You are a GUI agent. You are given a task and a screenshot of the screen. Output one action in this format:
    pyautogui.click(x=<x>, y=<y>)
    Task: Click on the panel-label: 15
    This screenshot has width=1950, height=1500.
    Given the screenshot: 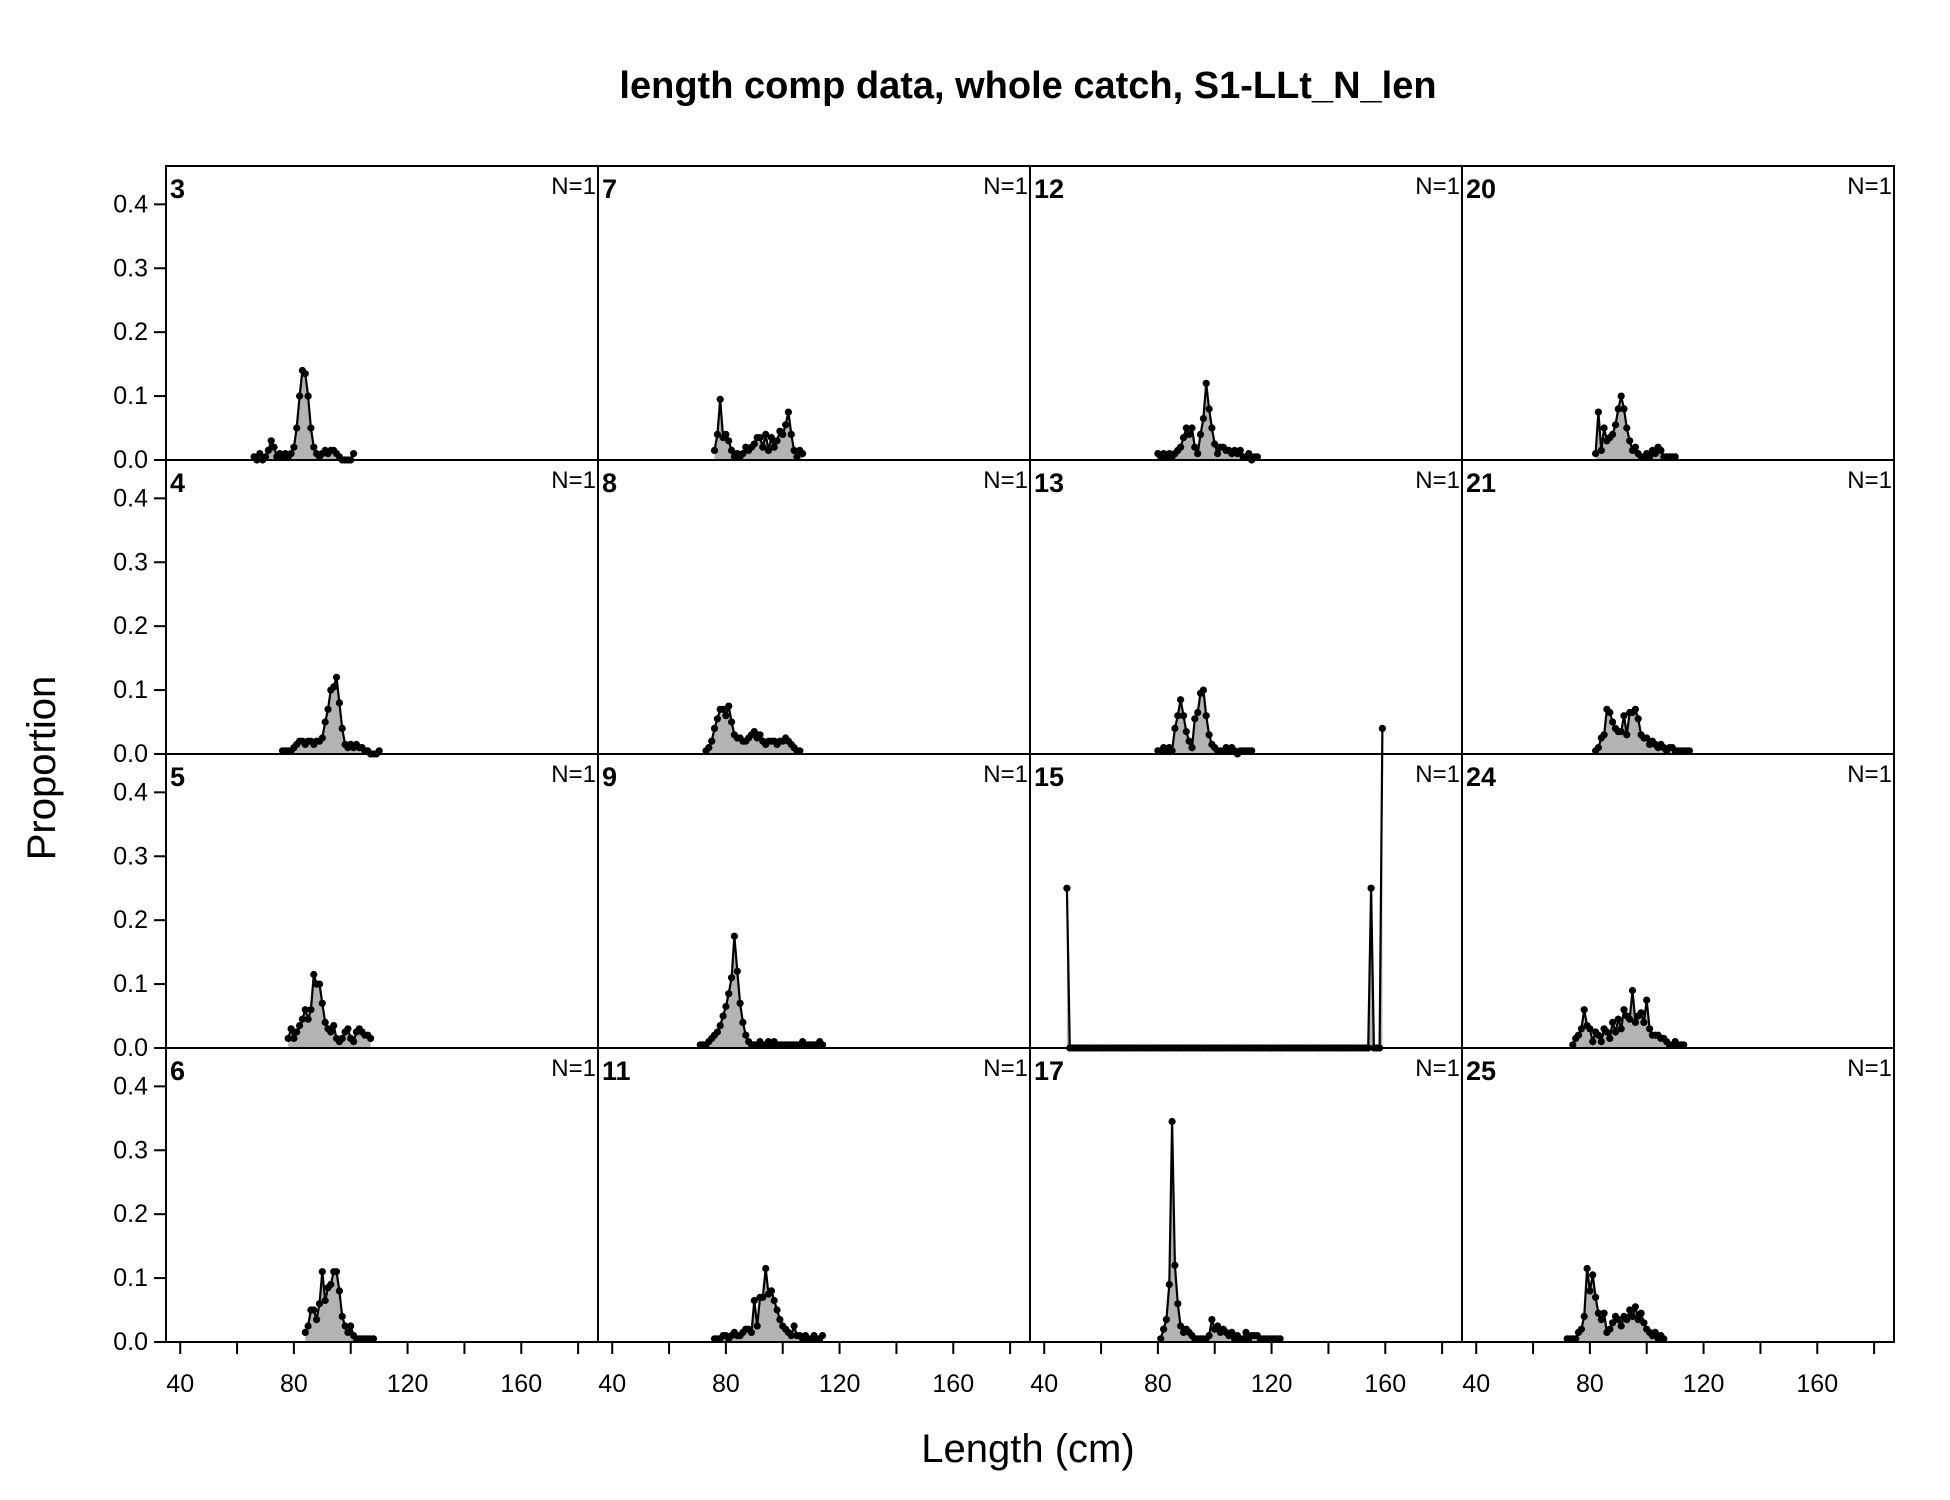 What is the action you would take?
    pyautogui.click(x=1049, y=777)
    